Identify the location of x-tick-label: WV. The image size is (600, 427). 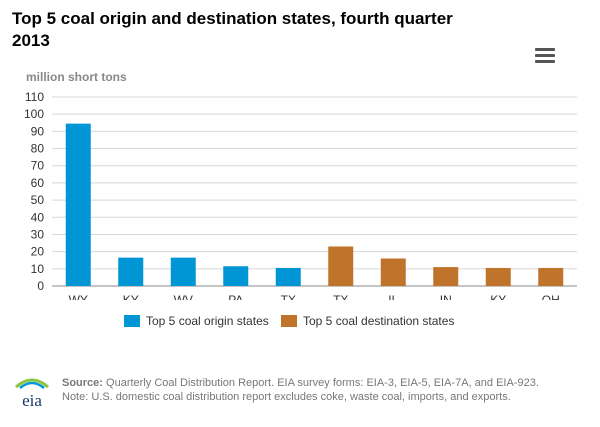
(183, 296).